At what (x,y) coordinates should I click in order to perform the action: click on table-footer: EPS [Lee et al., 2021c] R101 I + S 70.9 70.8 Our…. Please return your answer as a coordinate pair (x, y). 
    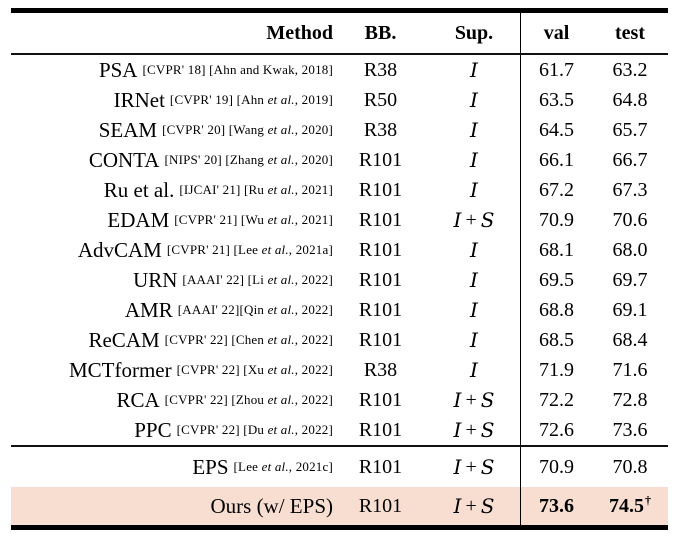
    Looking at the image, I should click on (339, 486).